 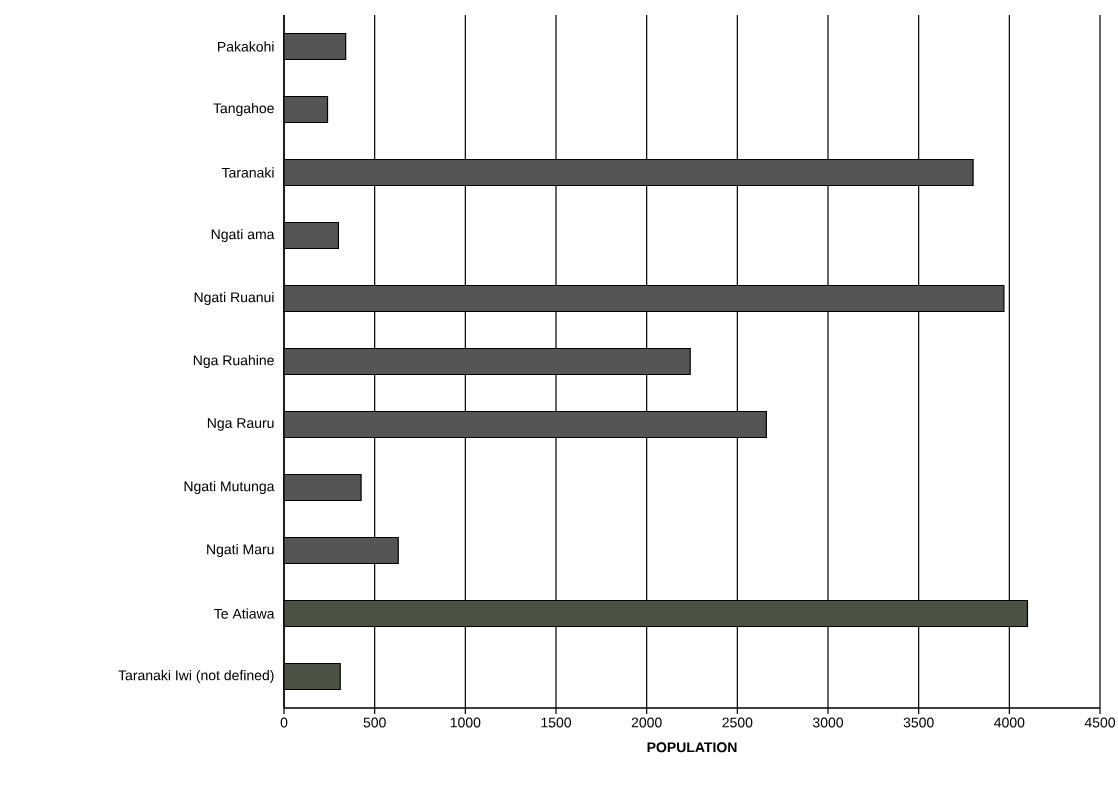 What do you see at coordinates (646, 722) in the screenshot?
I see `x-tick-label: 2000` at bounding box center [646, 722].